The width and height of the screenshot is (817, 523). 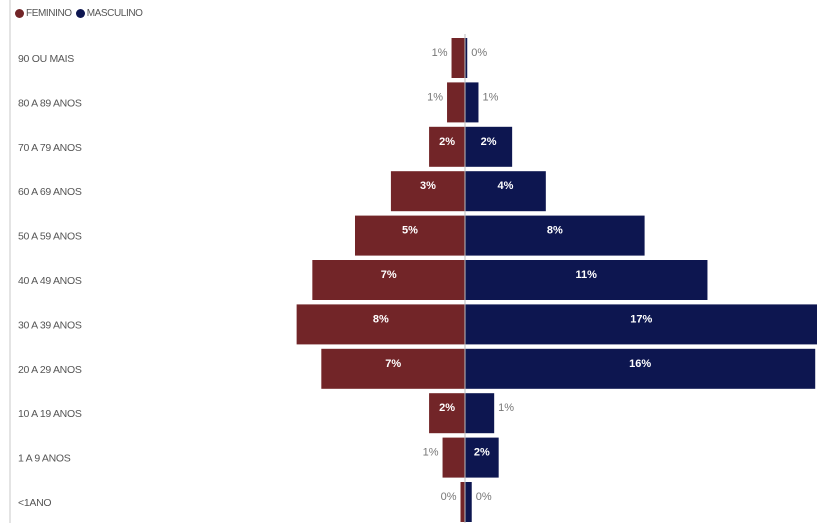 I want to click on legend-swatch-feminino, so click(x=19, y=13).